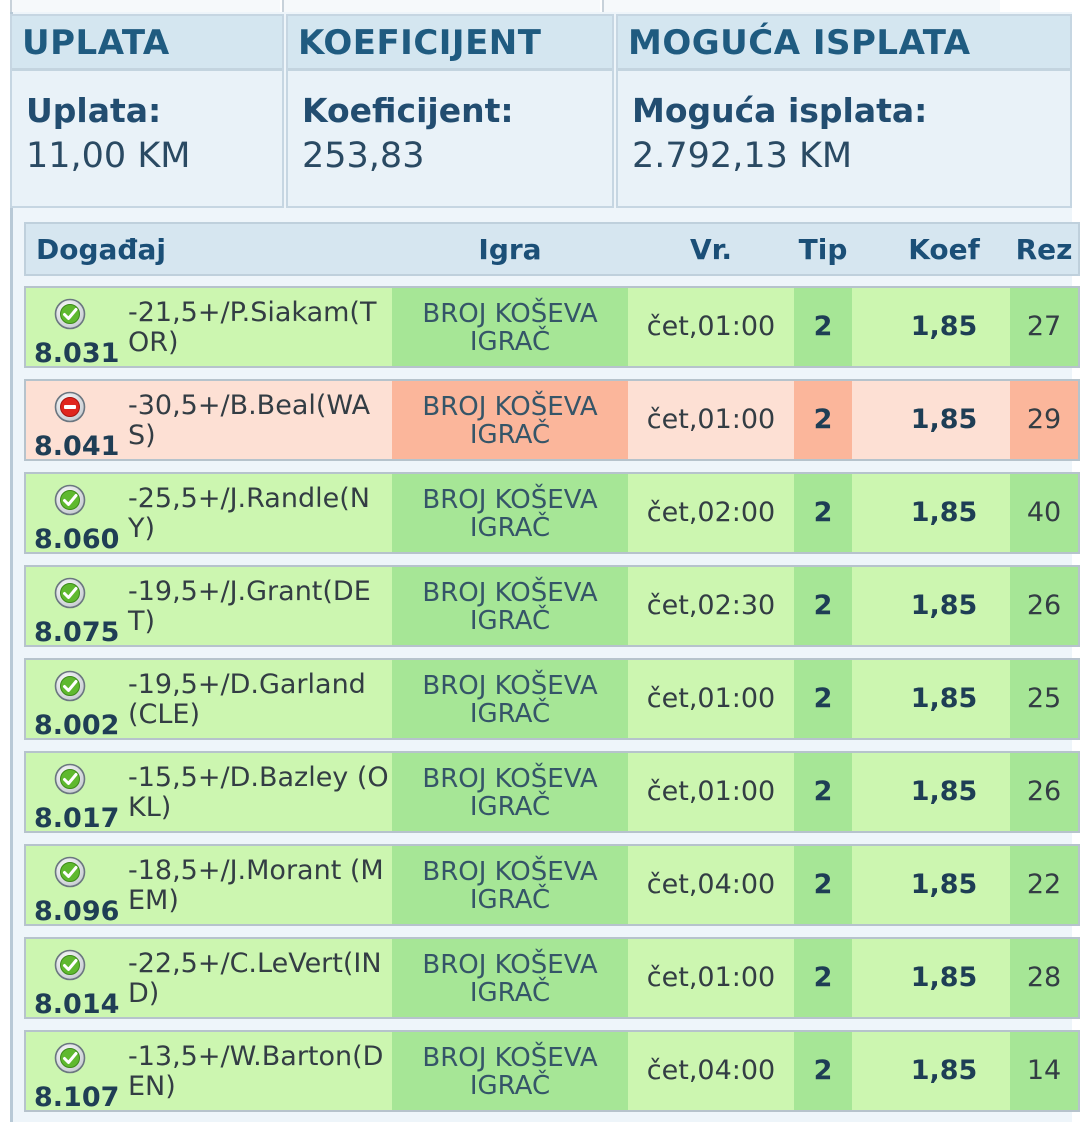 The height and width of the screenshot is (1122, 1080). What do you see at coordinates (249, 420) in the screenshot?
I see `event-name: -30,5+/B.Beal(WAS)` at bounding box center [249, 420].